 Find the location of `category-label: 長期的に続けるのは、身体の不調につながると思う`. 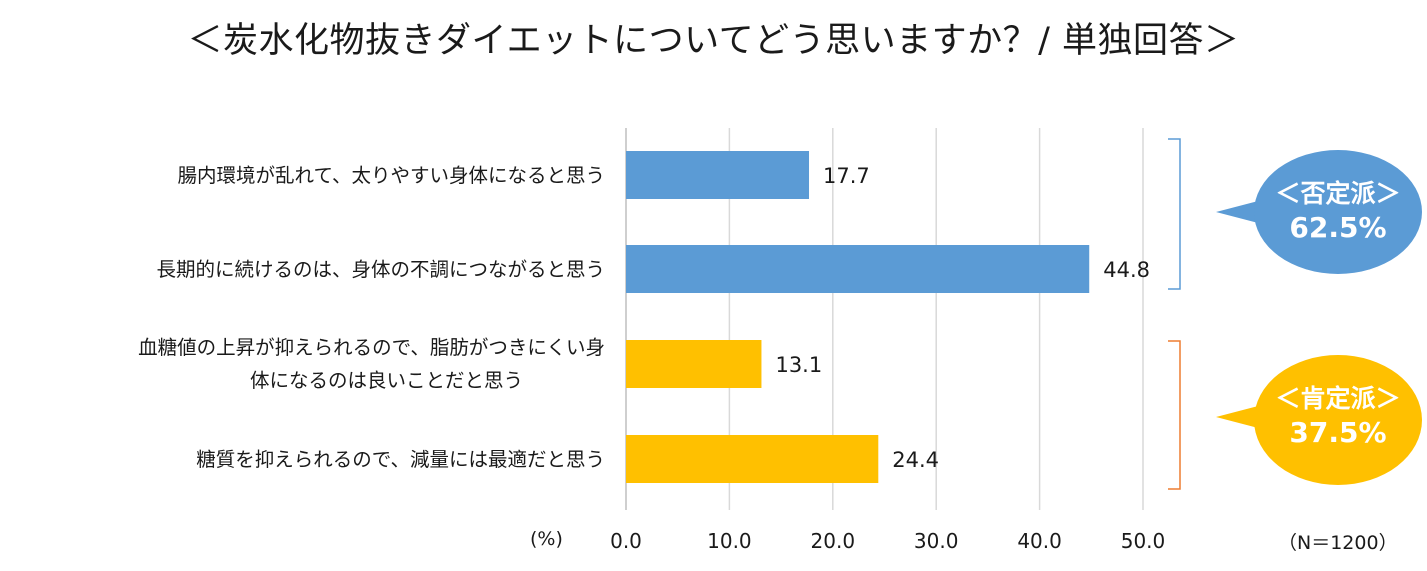

category-label: 長期的に続けるのは、身体の不調につながると思う is located at coordinates (380, 269).